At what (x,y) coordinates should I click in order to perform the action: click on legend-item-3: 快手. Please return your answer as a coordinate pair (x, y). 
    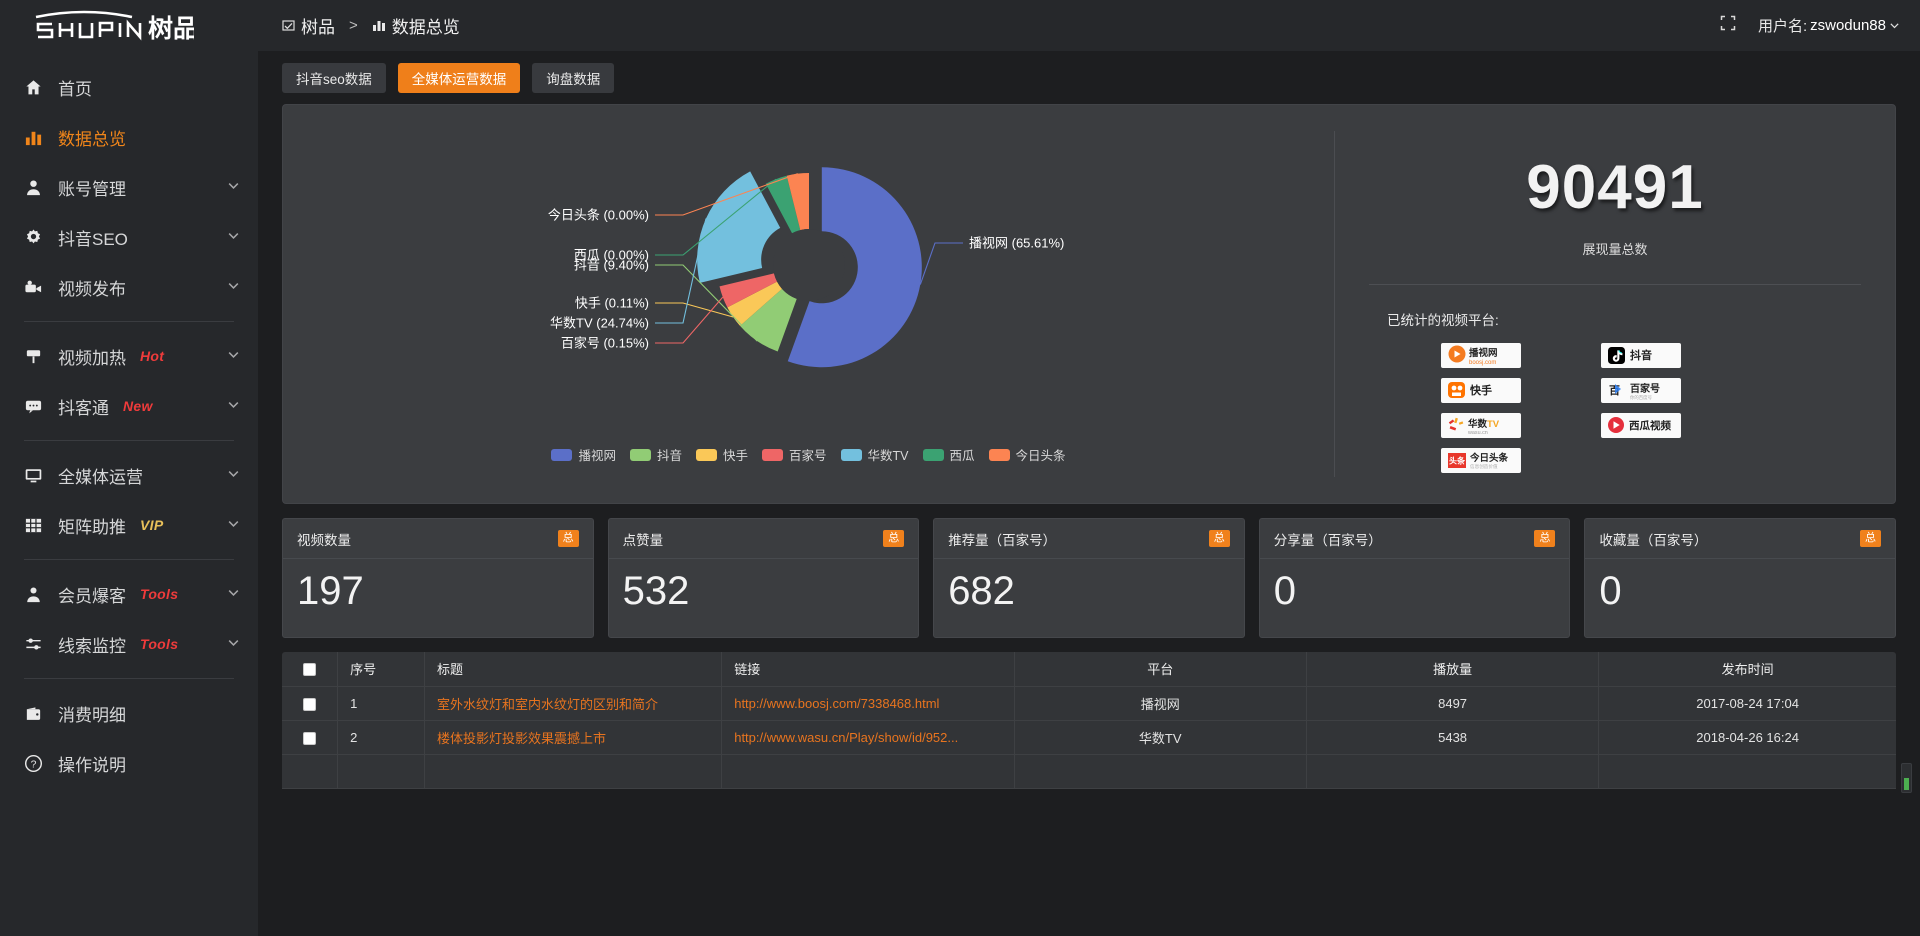
    Looking at the image, I should click on (721, 454).